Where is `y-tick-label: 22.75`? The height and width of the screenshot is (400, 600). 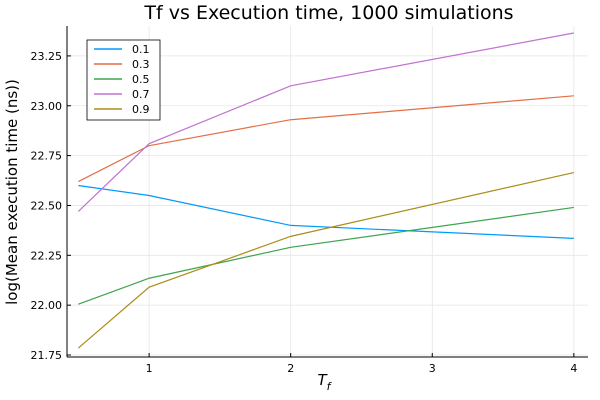
y-tick-label: 22.75 is located at coordinates (47, 156).